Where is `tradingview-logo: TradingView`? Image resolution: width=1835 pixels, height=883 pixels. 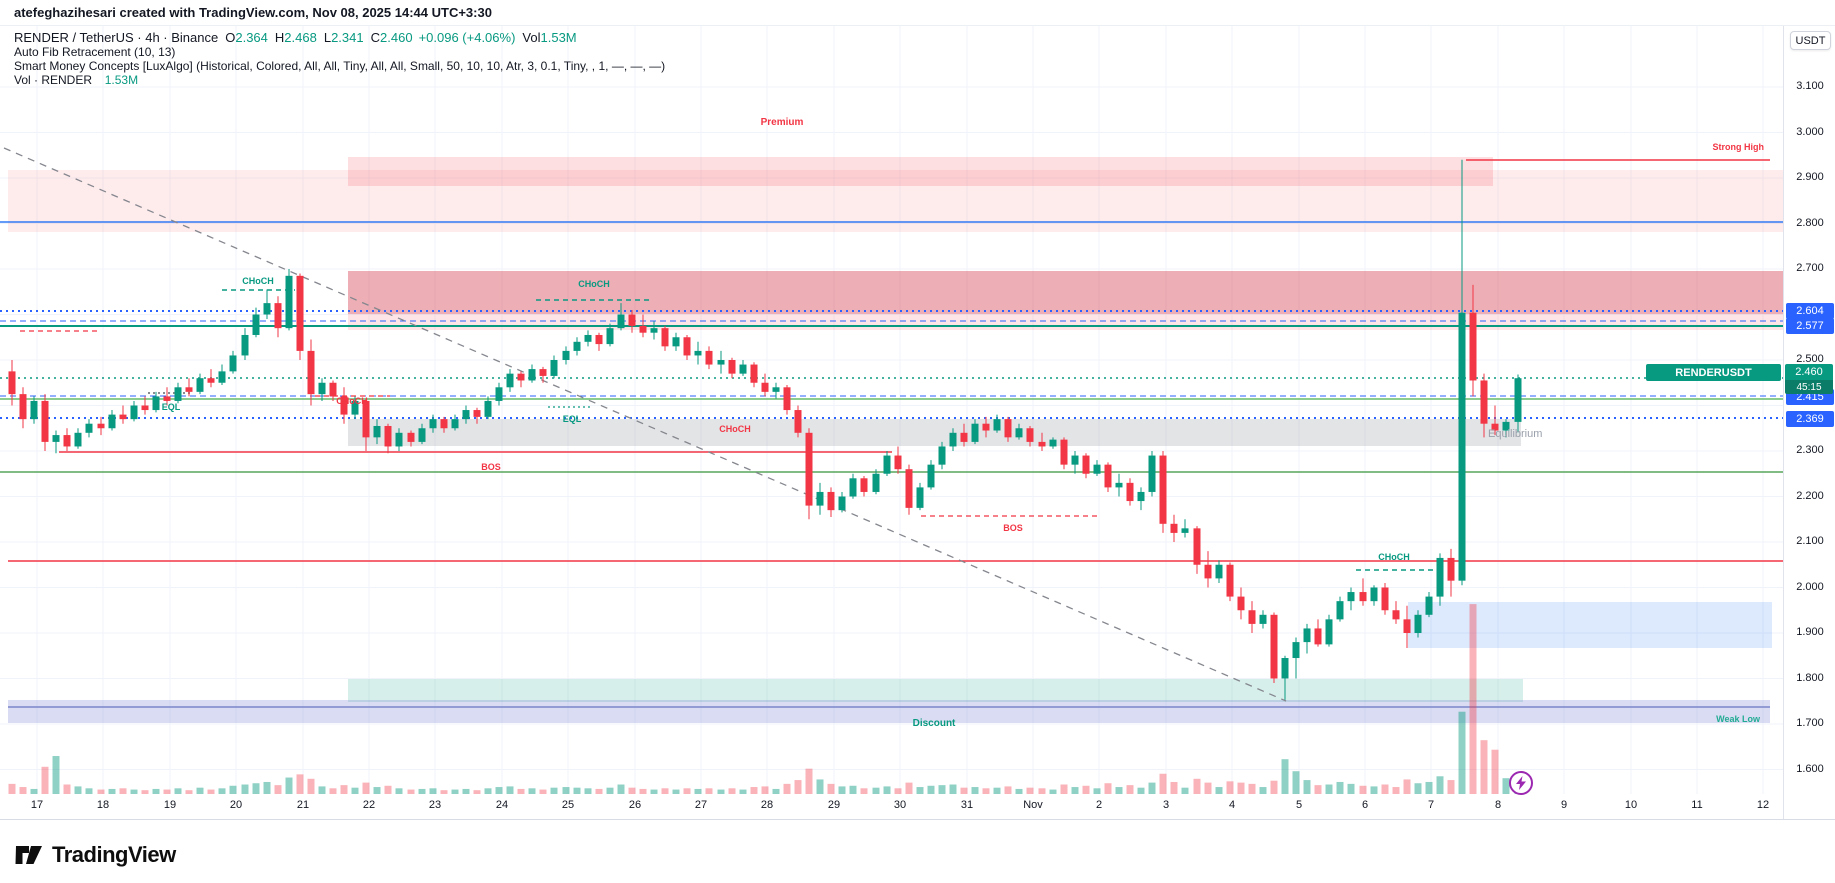
tradingview-logo: TradingView is located at coordinates (95, 855).